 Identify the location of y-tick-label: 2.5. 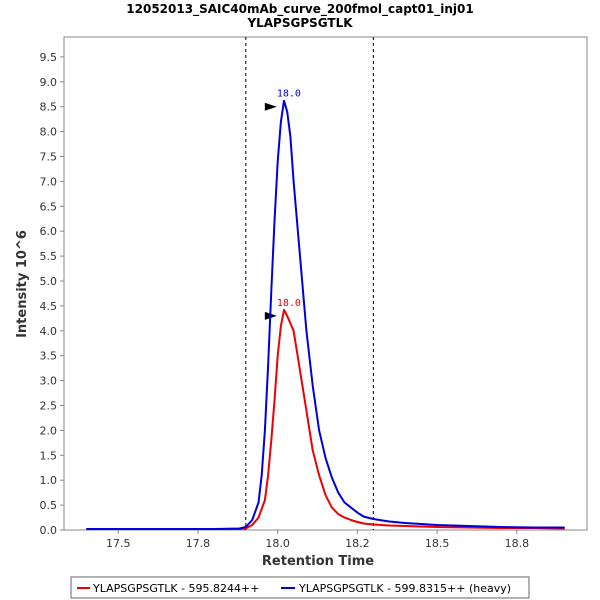
(49, 406).